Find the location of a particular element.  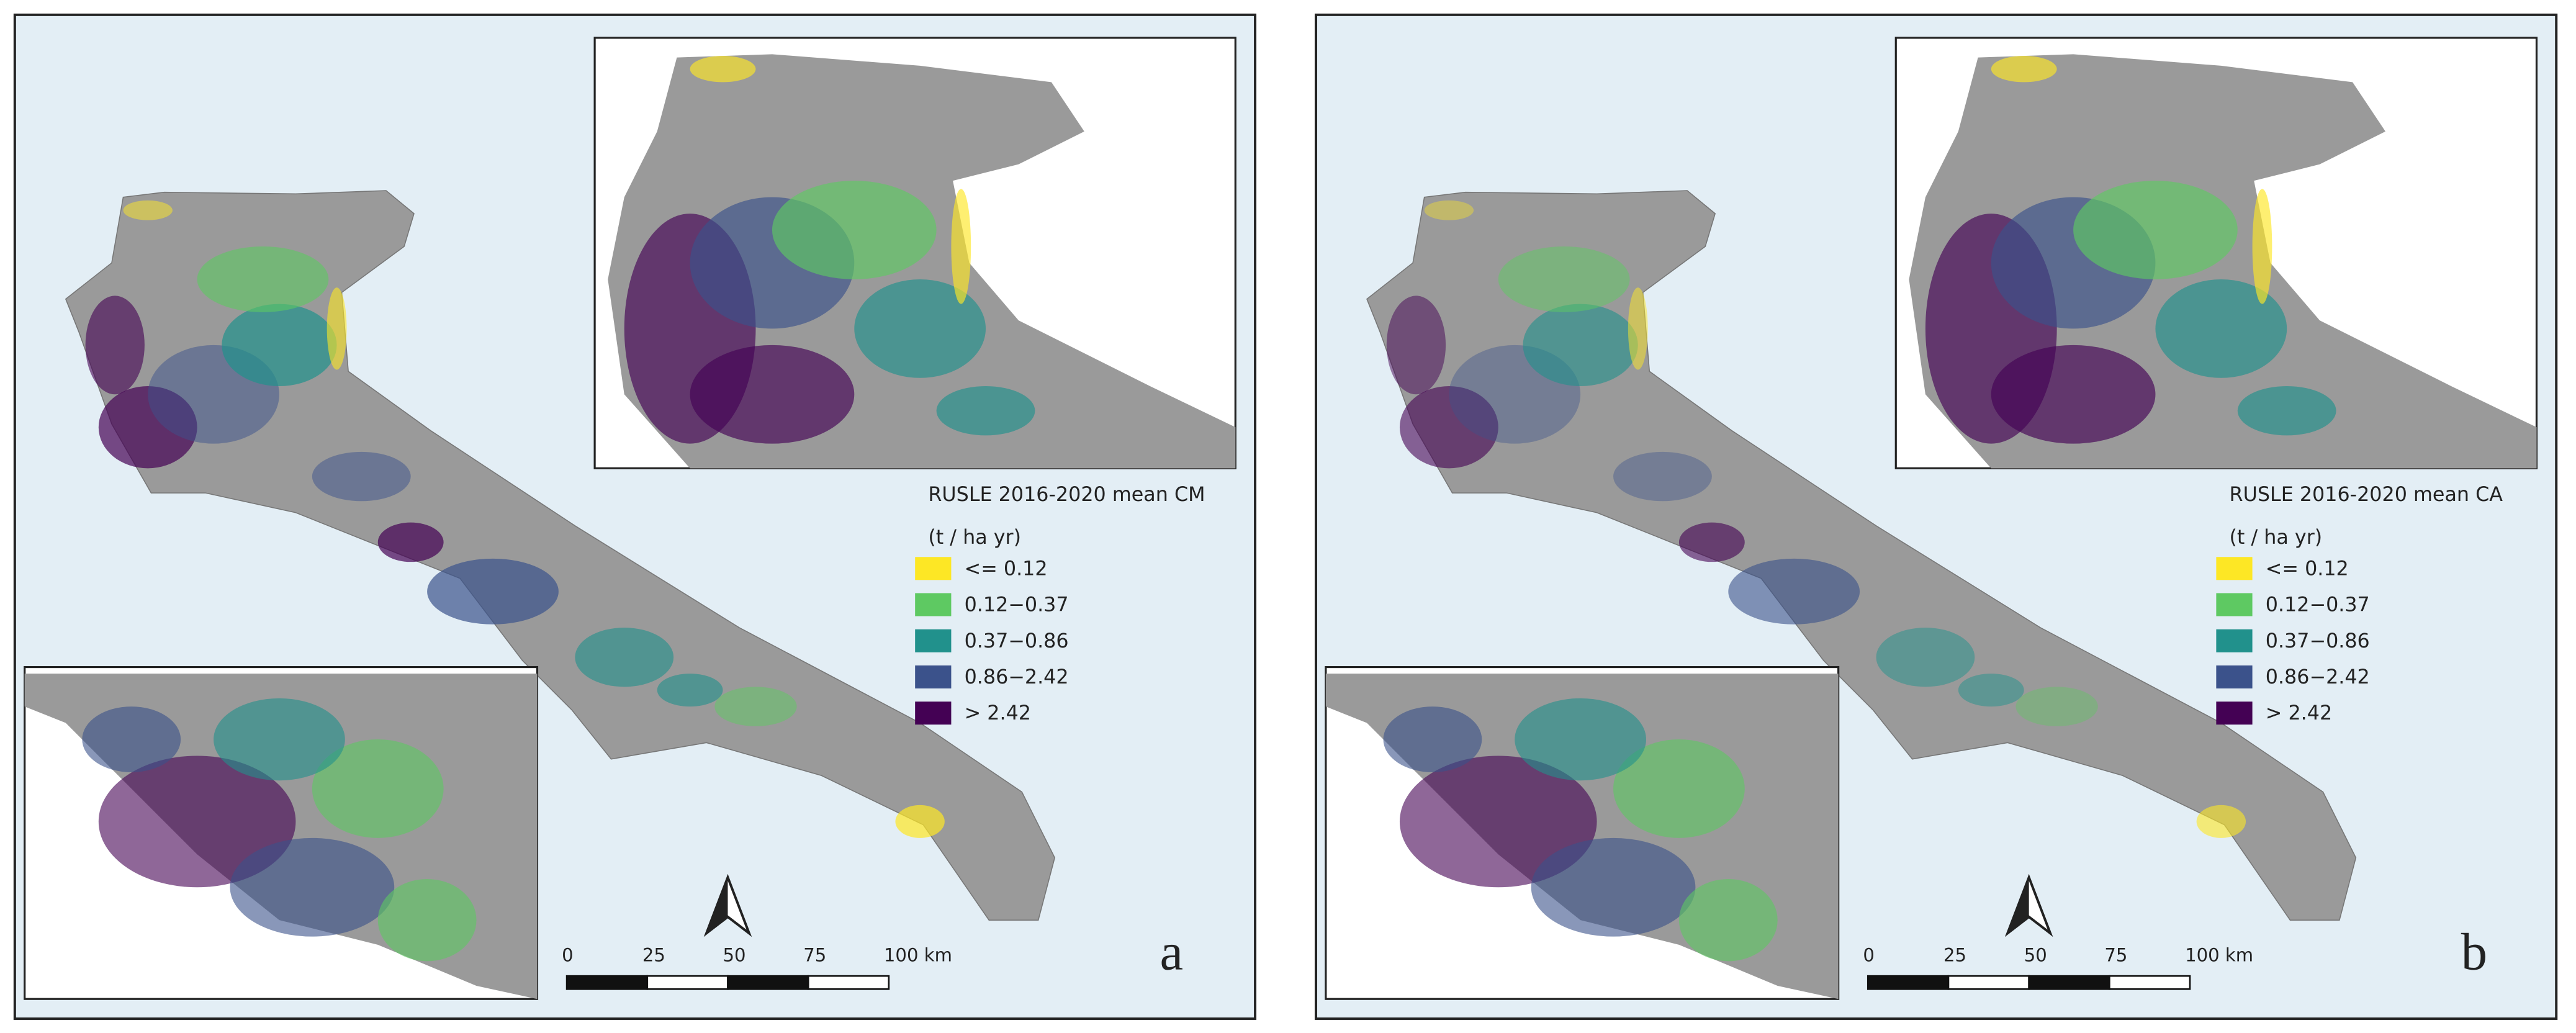

panel-letter: a is located at coordinates (1172, 953).